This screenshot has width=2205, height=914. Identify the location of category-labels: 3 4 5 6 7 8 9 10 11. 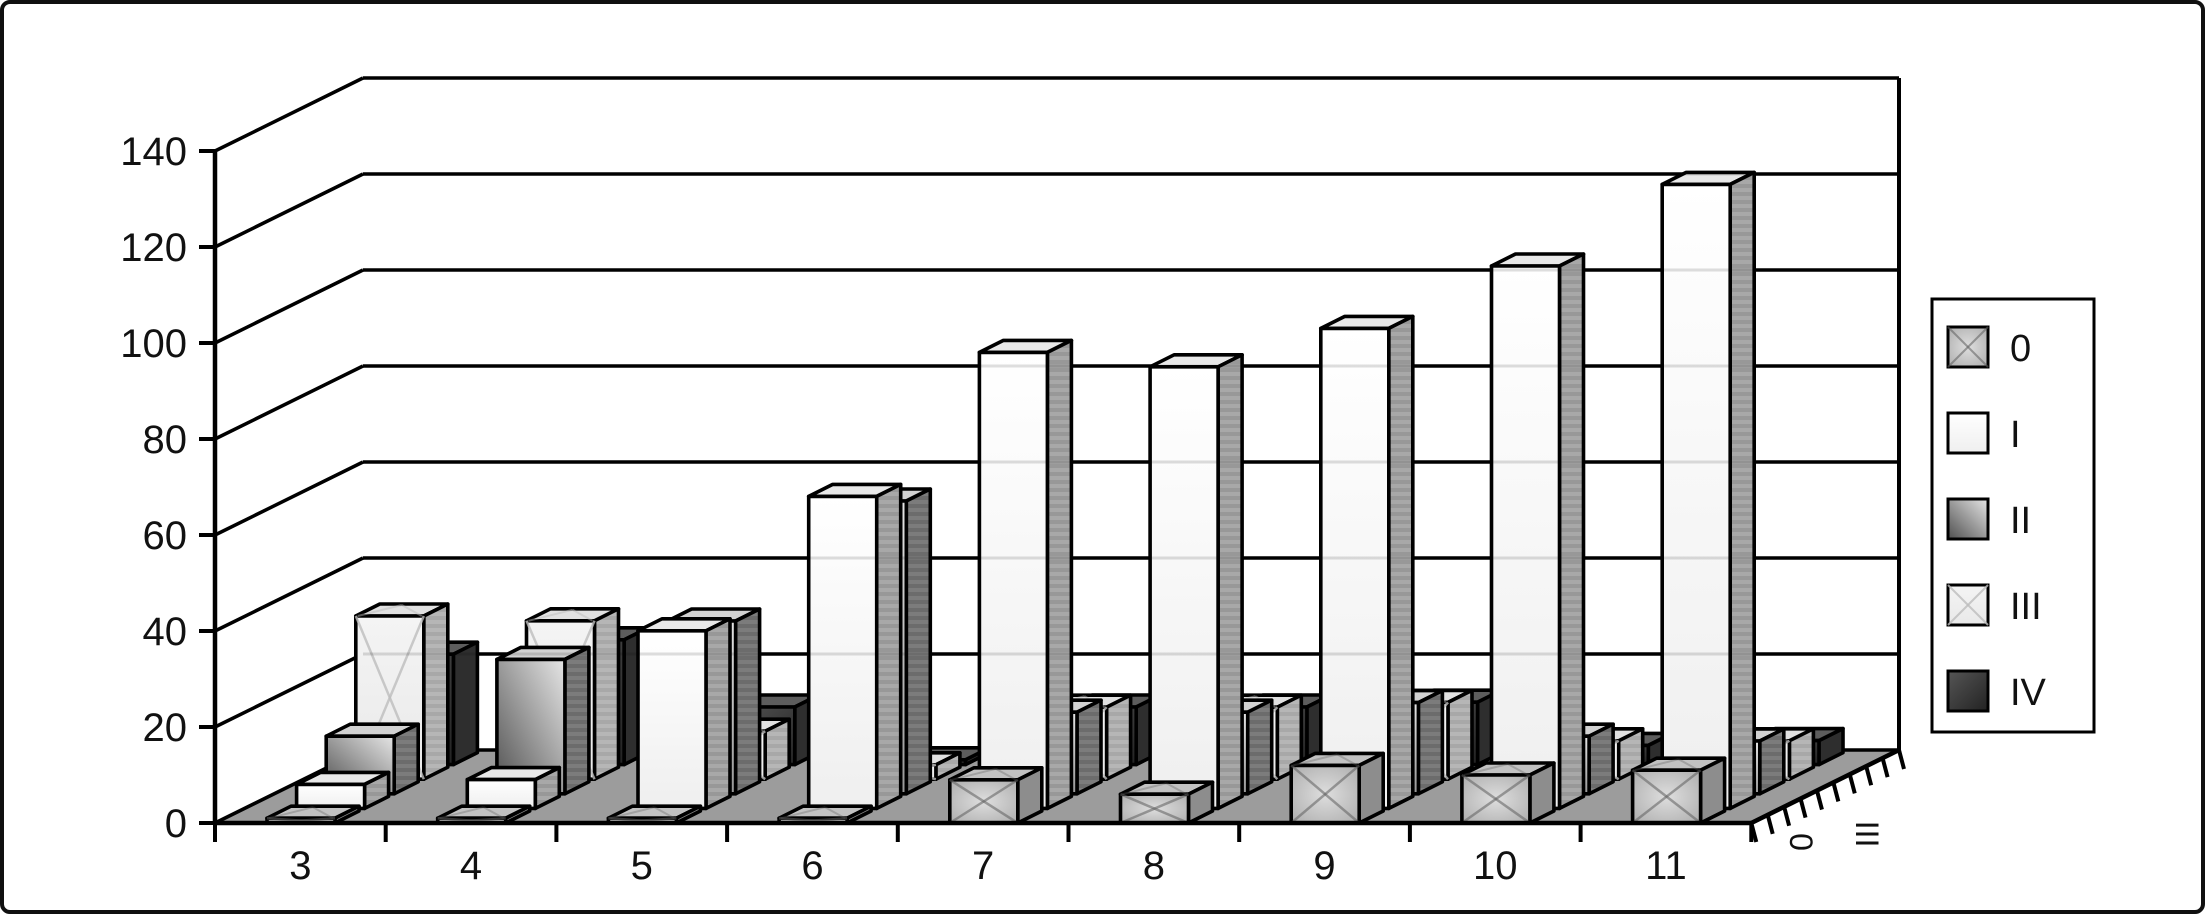
(987, 866).